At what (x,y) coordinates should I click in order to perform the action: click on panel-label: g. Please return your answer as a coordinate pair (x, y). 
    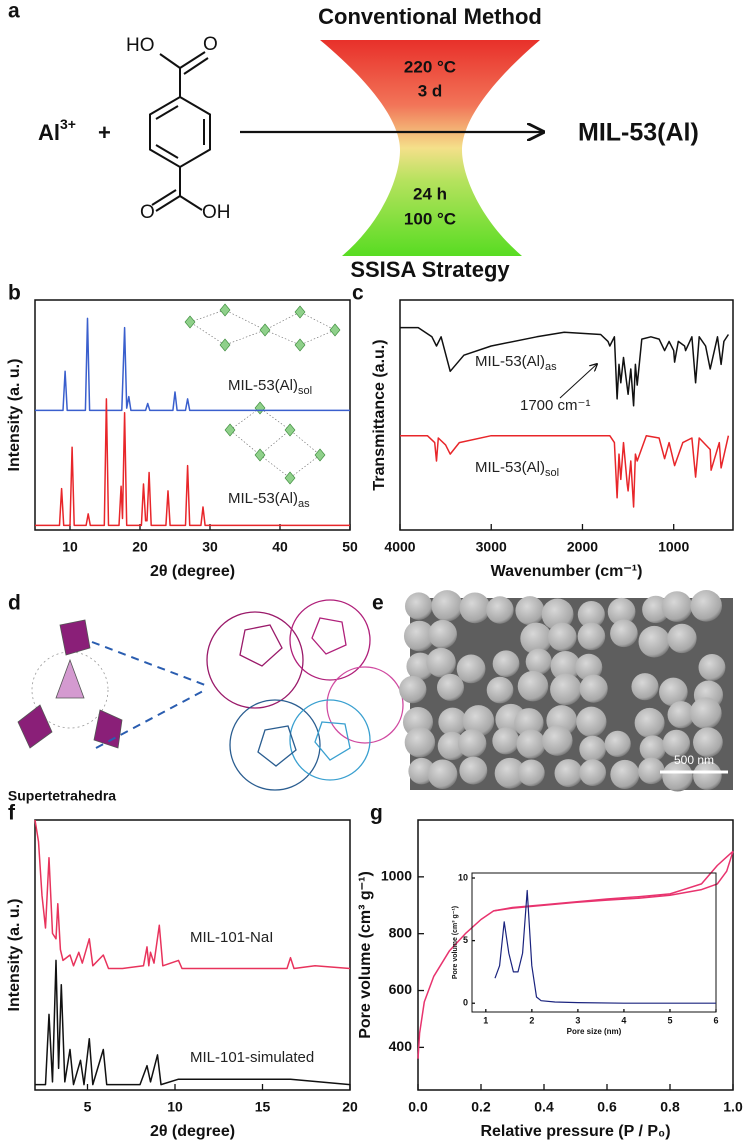
    Looking at the image, I should click on (376, 813).